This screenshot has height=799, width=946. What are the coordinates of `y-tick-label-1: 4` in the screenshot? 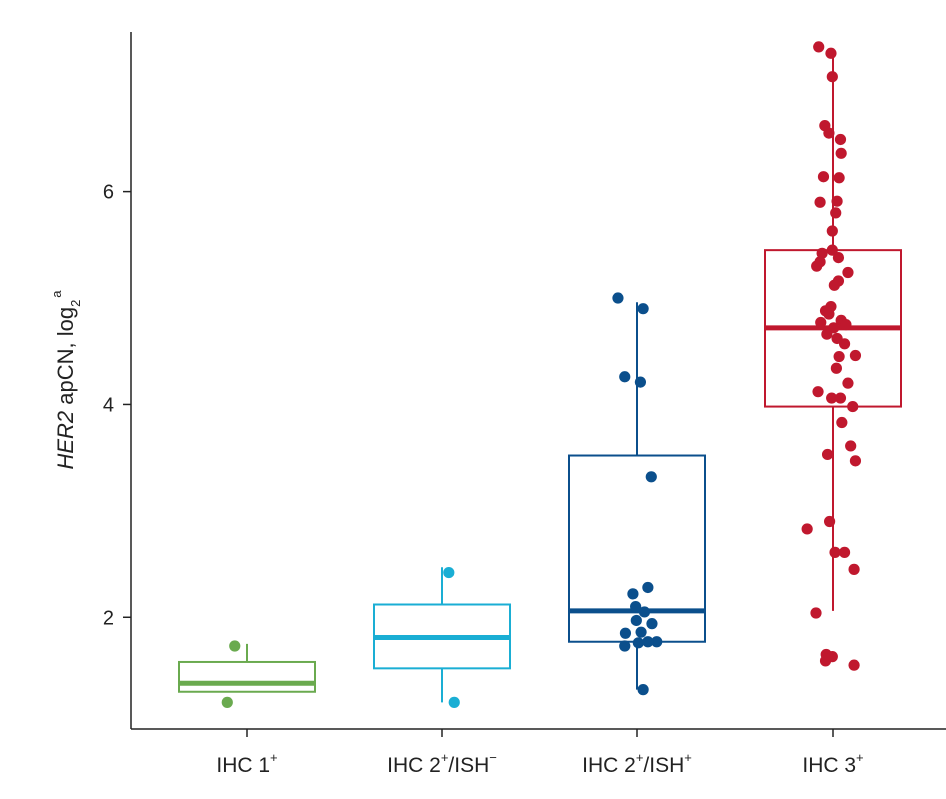 It's located at (108, 405).